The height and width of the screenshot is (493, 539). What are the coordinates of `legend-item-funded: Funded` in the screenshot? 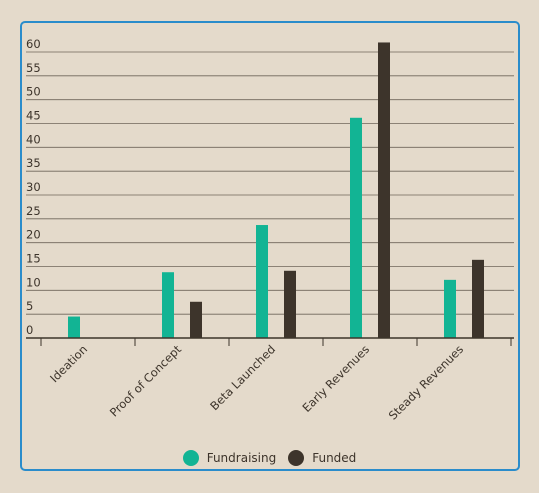 It's located at (322, 458).